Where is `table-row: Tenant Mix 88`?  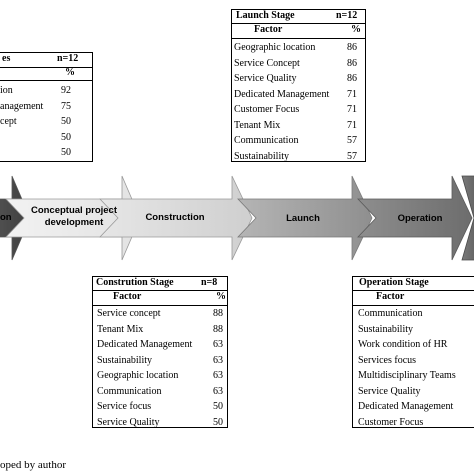 table-row: Tenant Mix 88 is located at coordinates (160, 329).